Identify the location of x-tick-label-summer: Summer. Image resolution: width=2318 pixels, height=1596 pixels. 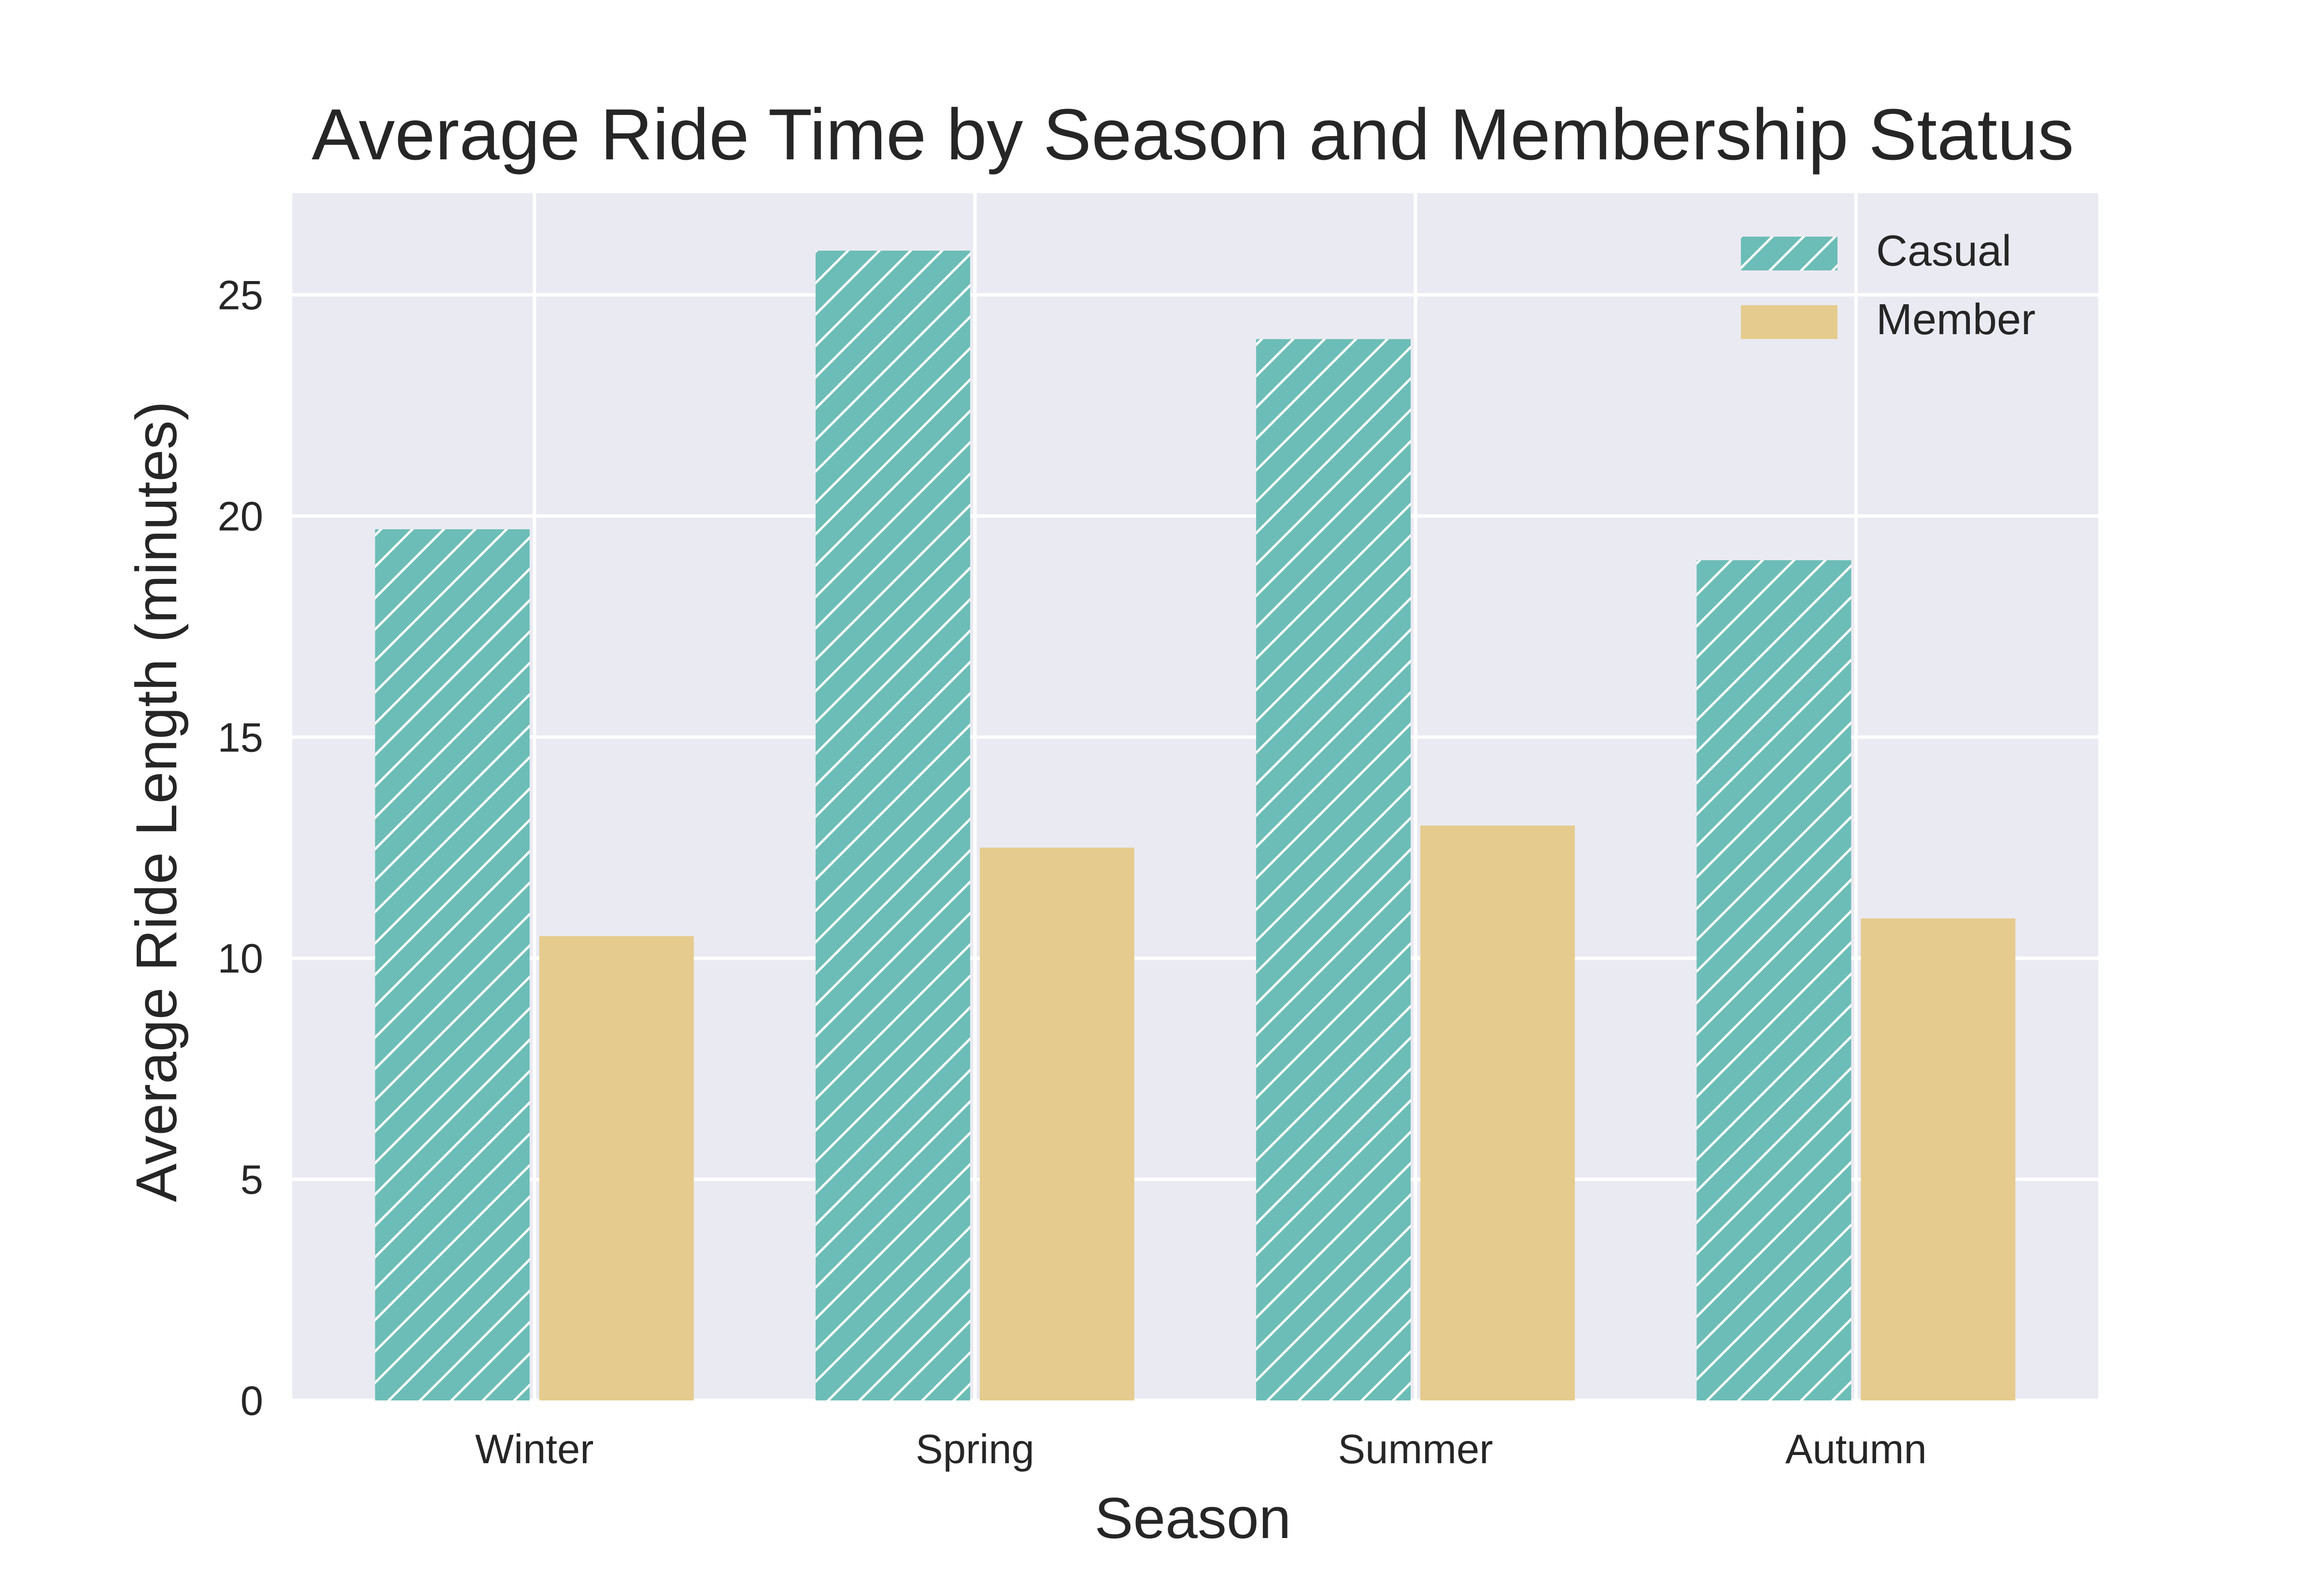
(1415, 1449).